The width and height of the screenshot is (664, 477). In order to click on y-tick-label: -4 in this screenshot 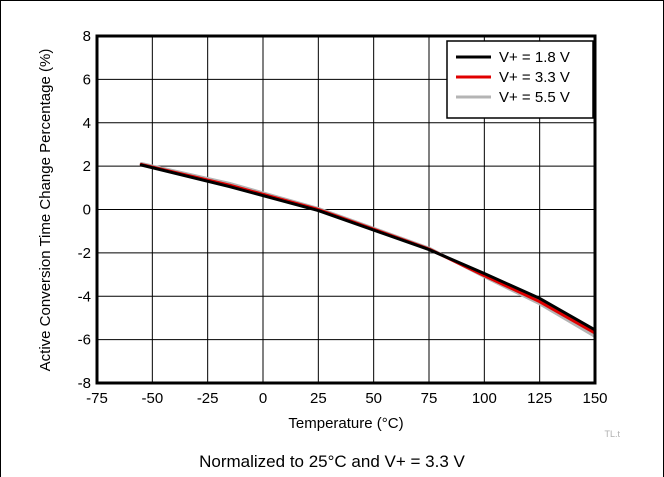, I will do `click(84, 296)`.